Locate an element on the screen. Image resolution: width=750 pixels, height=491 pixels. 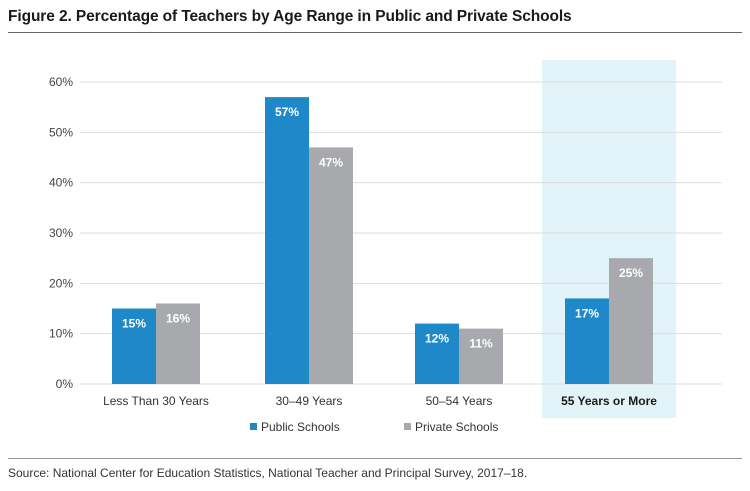
public-schools-data-label: 12% is located at coordinates (437, 339).